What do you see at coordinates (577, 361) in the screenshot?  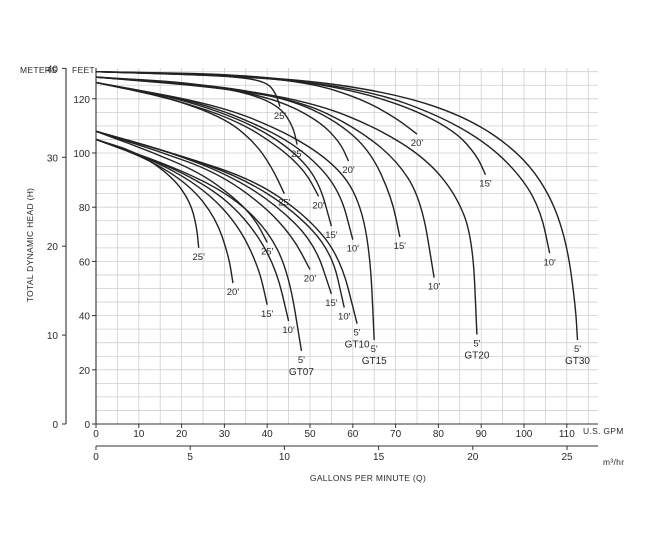 I see `model-label: GT30` at bounding box center [577, 361].